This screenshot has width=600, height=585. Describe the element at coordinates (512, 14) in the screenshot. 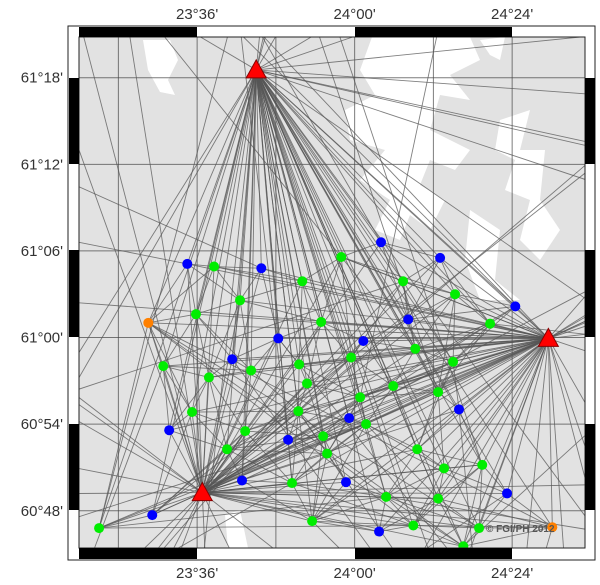

I see `lon-label-top: 24°24'` at that location.